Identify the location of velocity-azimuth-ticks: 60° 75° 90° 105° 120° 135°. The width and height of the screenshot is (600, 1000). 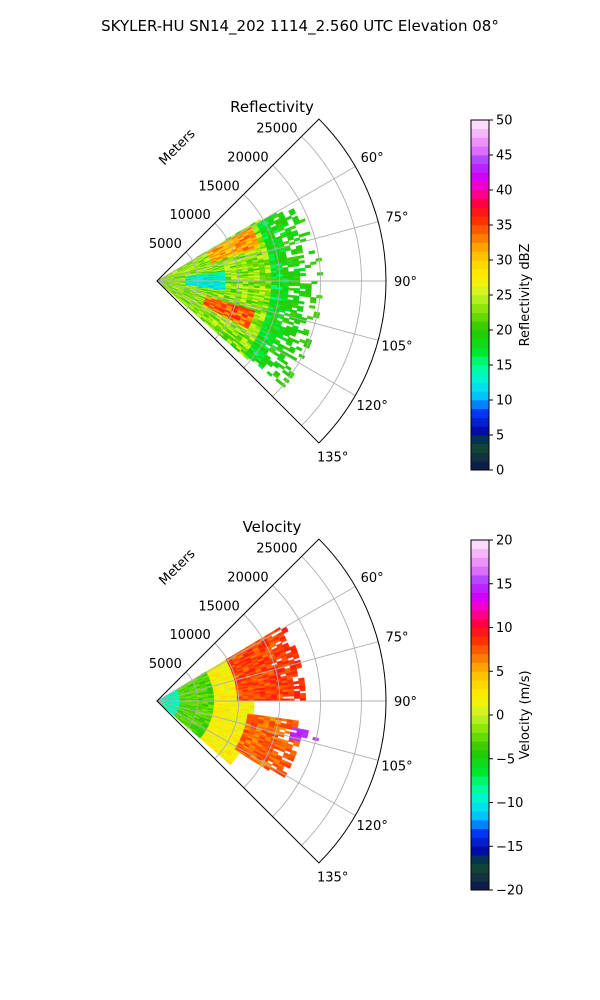
(367, 728).